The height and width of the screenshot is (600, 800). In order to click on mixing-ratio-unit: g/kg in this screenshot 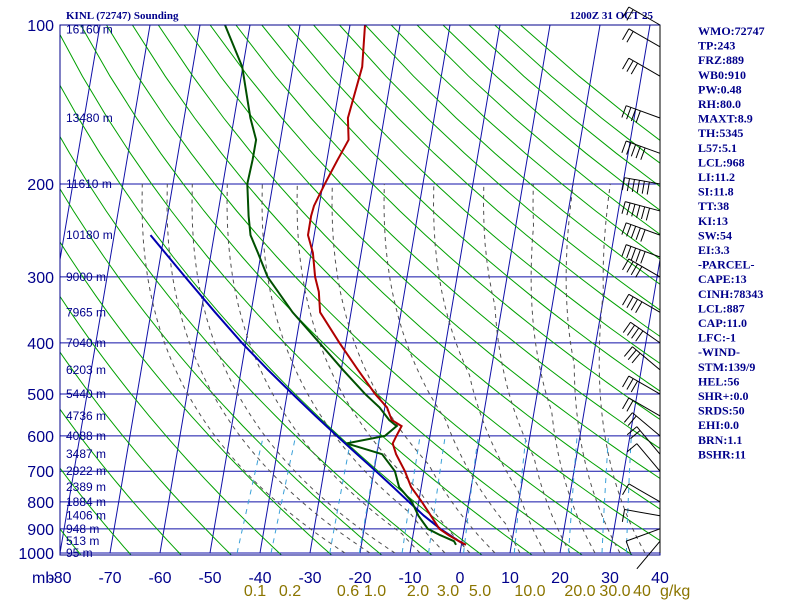, I will do `click(675, 591)`.